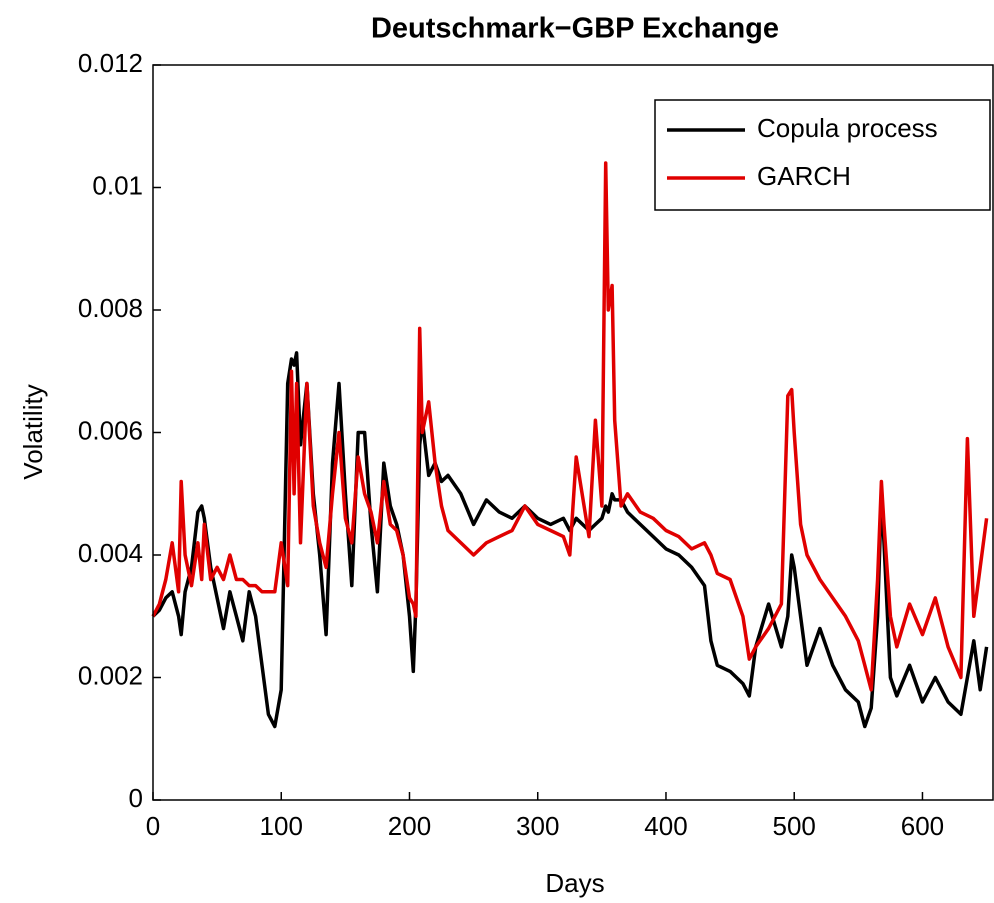 Image resolution: width=994 pixels, height=903 pixels. Describe the element at coordinates (847, 128) in the screenshot. I see `legend-label: Copula process` at that location.